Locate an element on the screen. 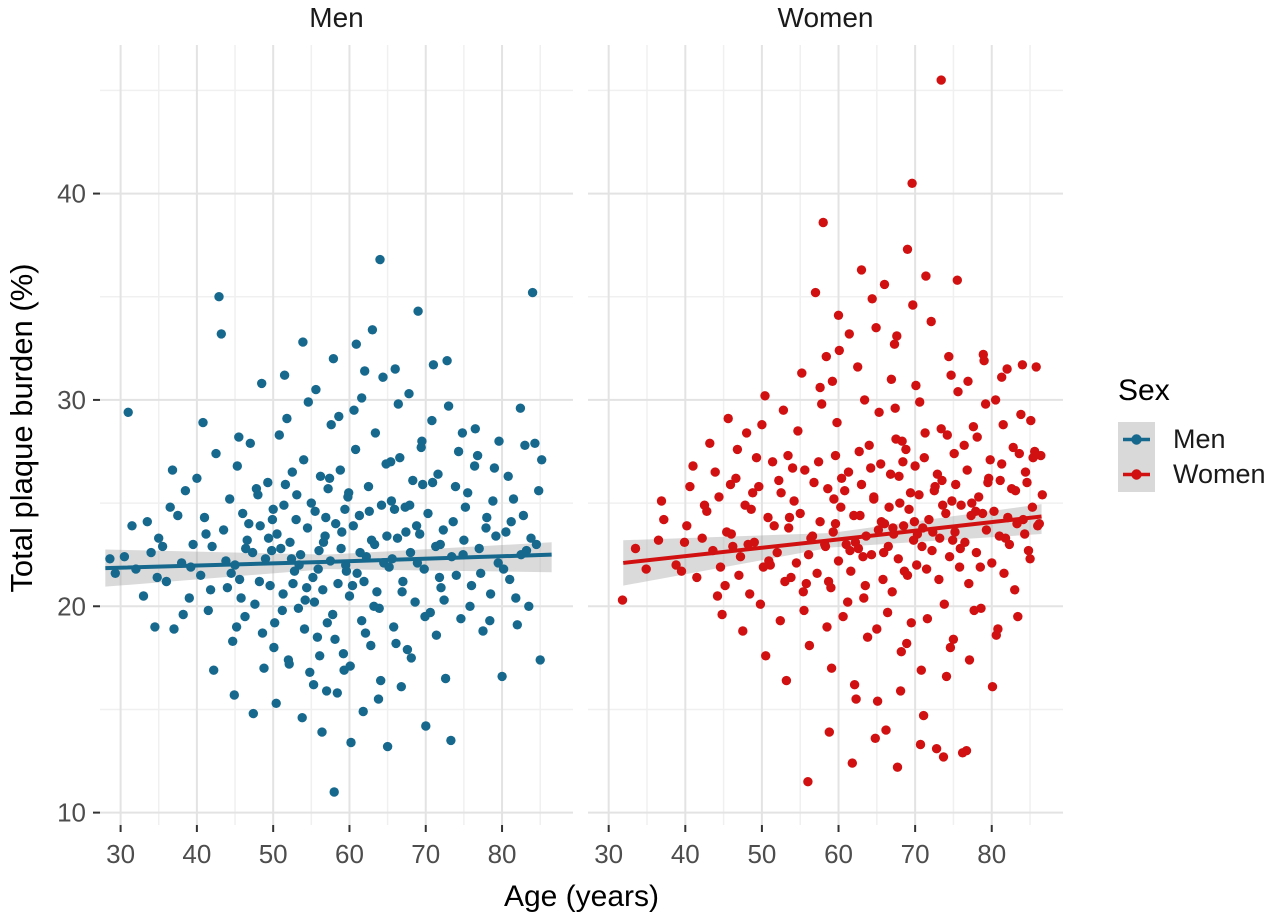  y-axis-title: Total plaque burden (%) is located at coordinates (21, 428).